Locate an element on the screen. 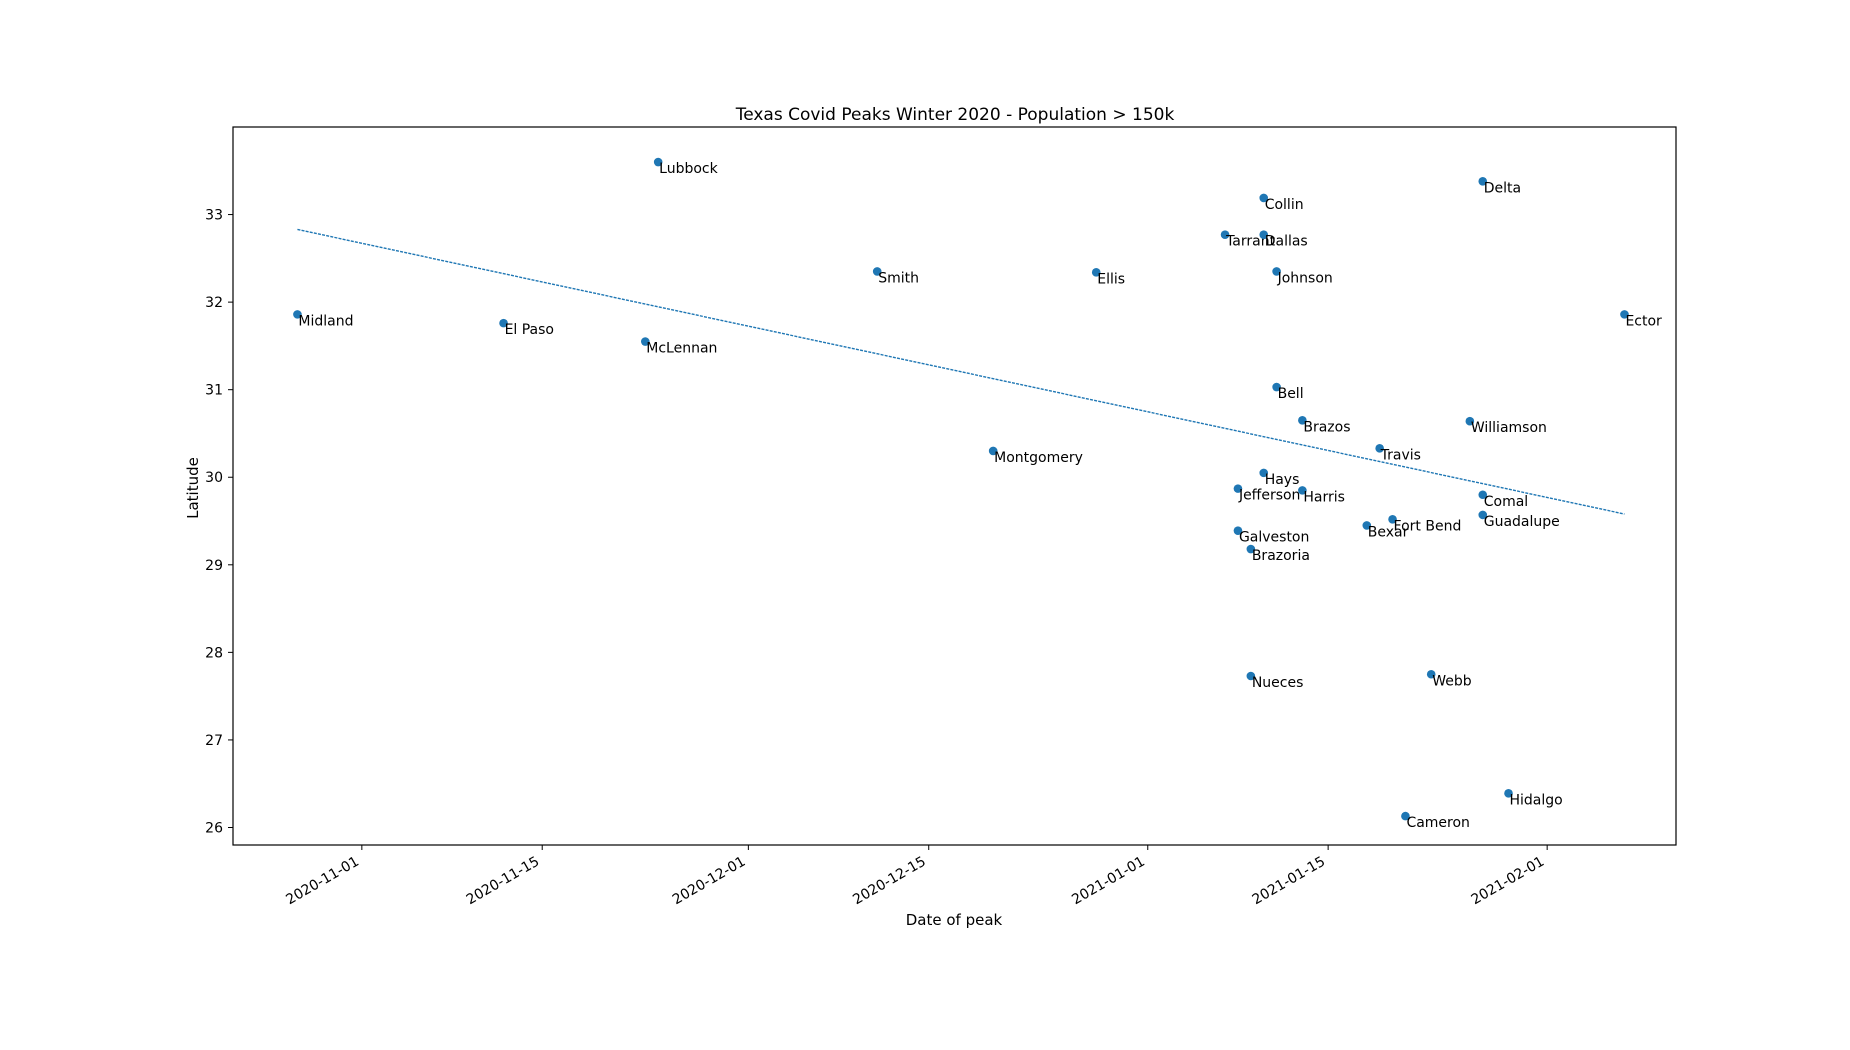  point-label: Travis is located at coordinates (1400, 455).